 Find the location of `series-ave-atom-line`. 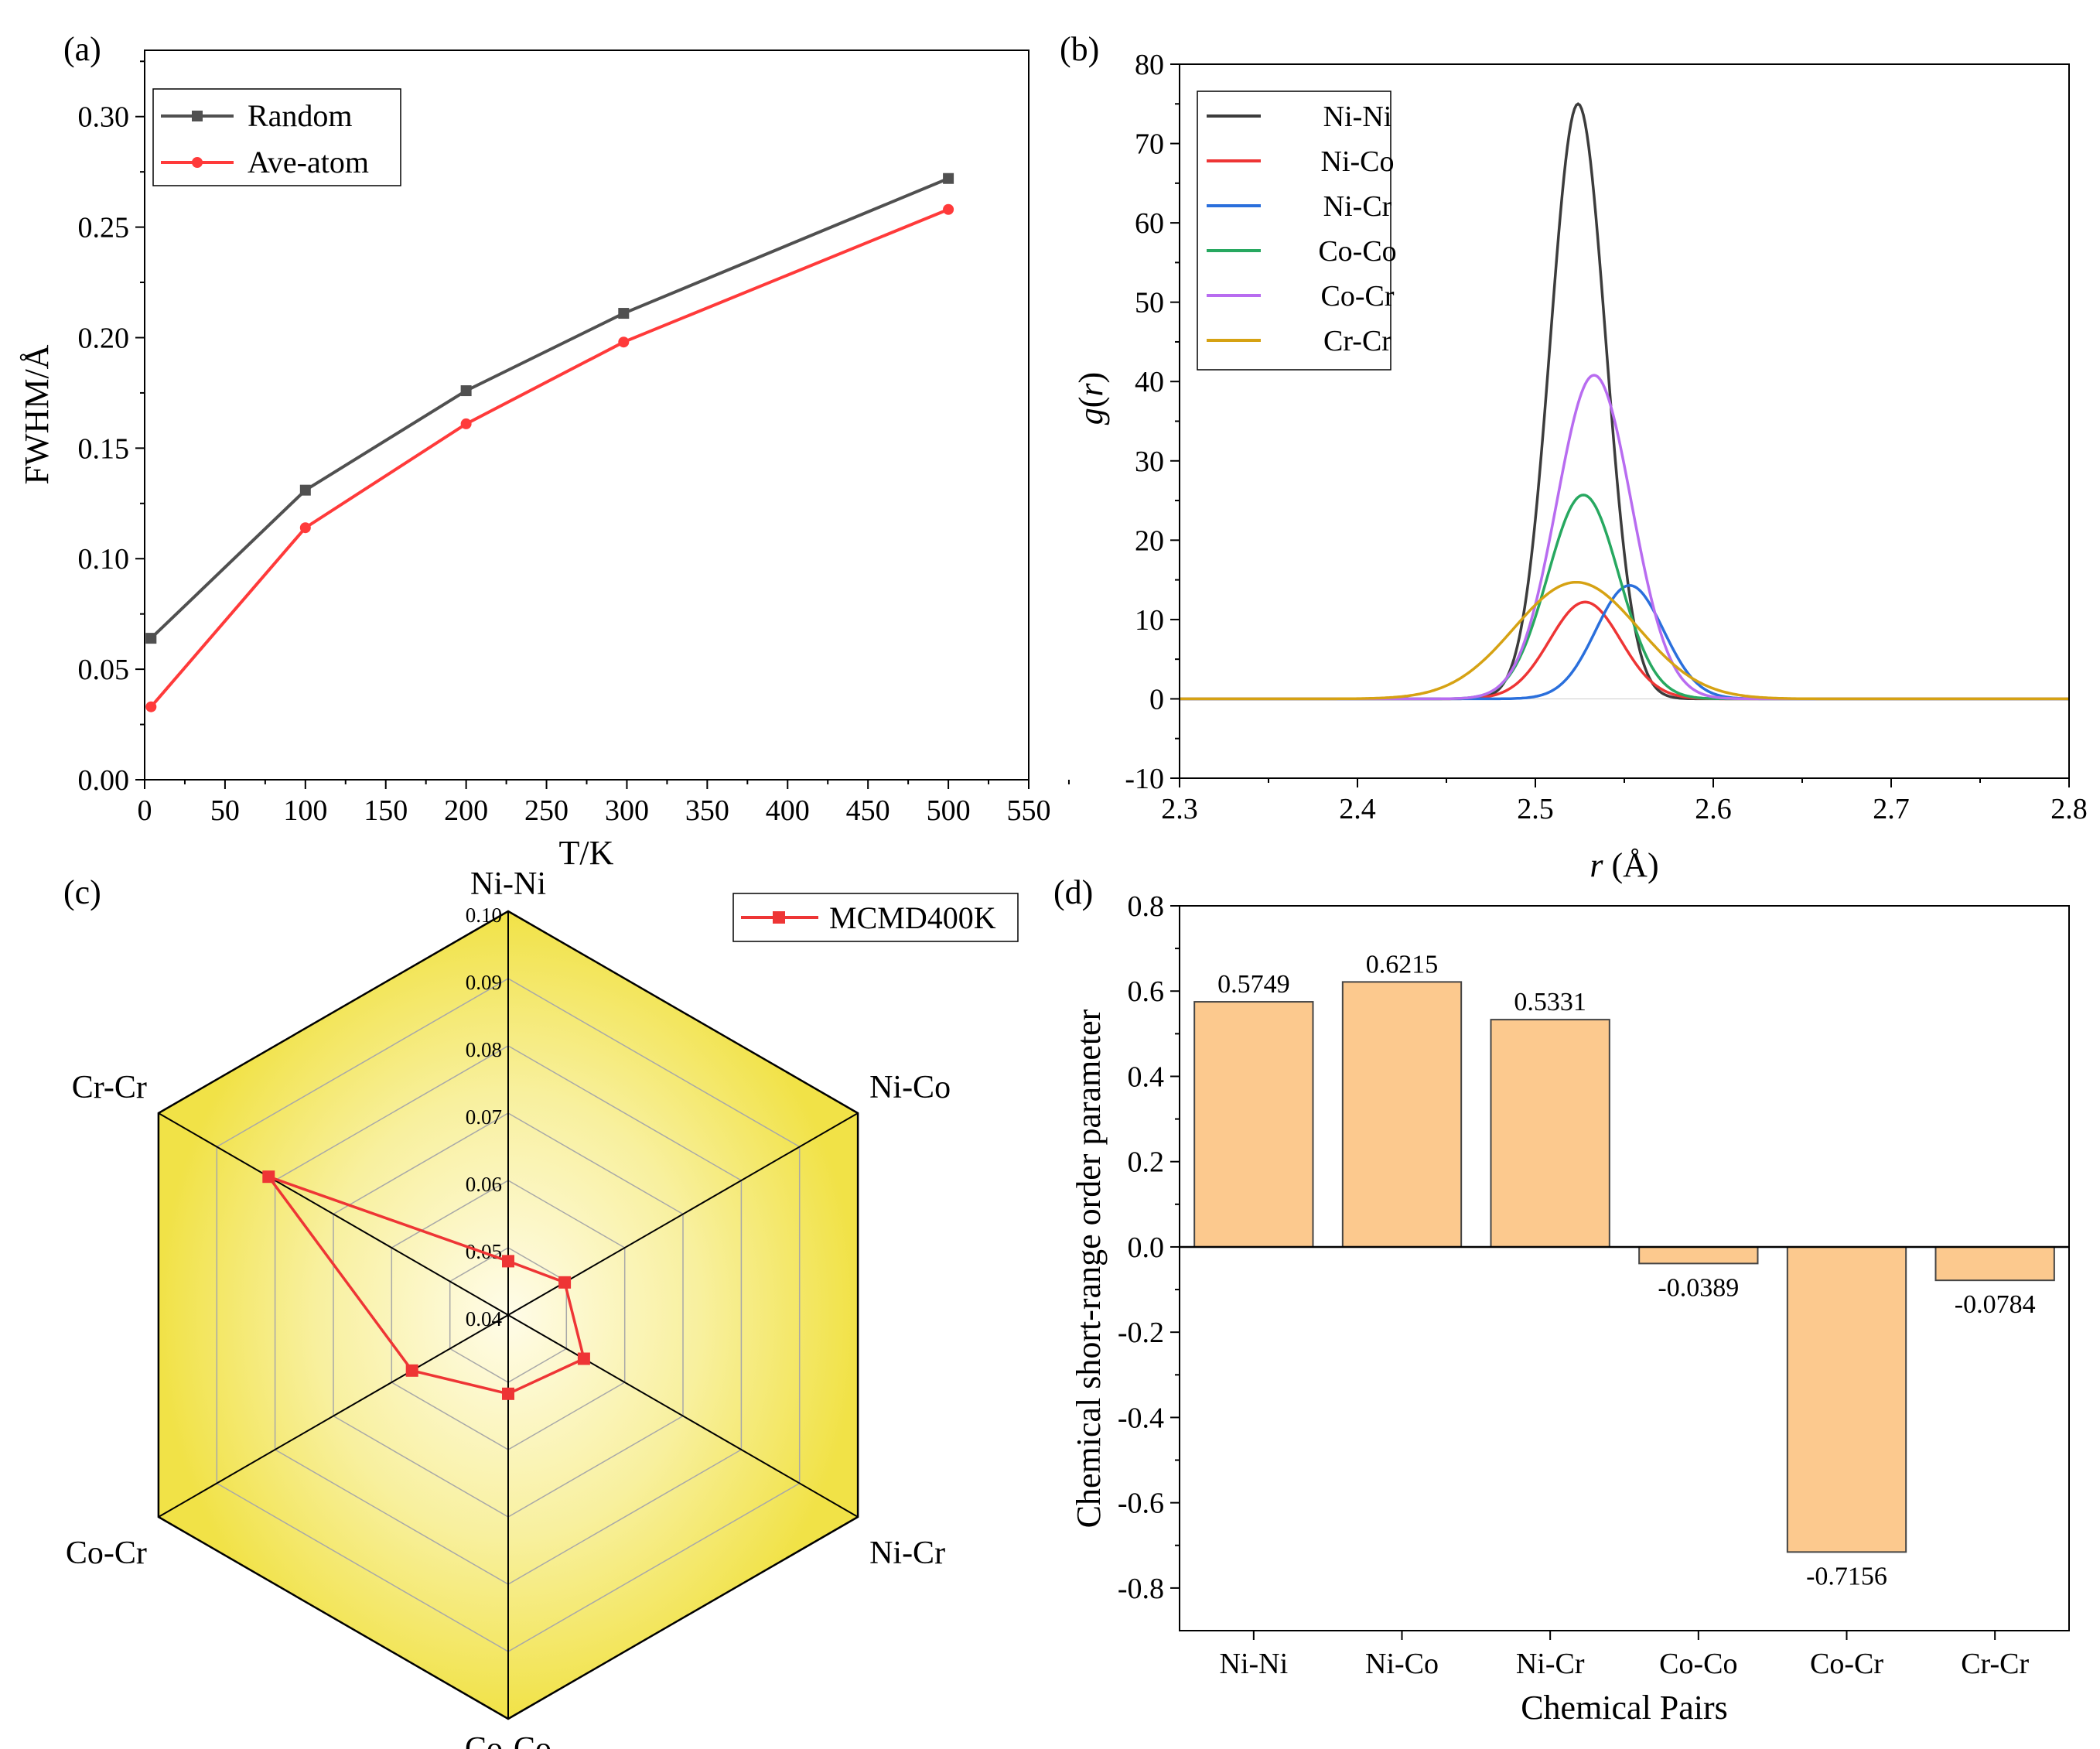

series-ave-atom-line is located at coordinates (549, 458).